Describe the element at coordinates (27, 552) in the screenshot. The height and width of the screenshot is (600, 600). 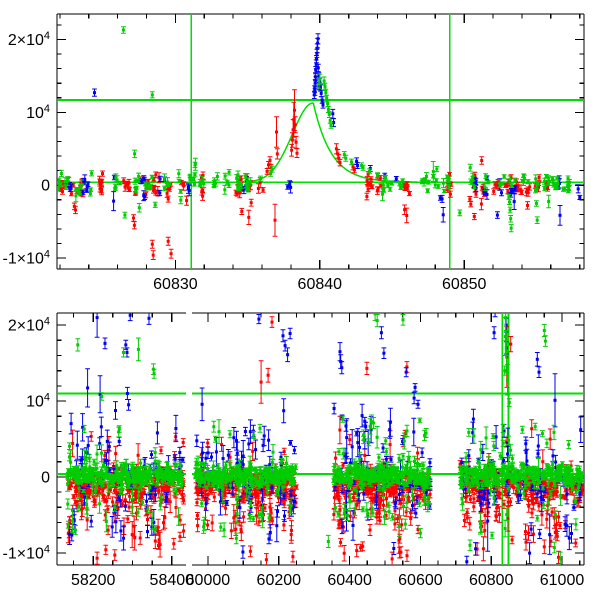
I see `y-tick-label: -1×10⁴` at that location.